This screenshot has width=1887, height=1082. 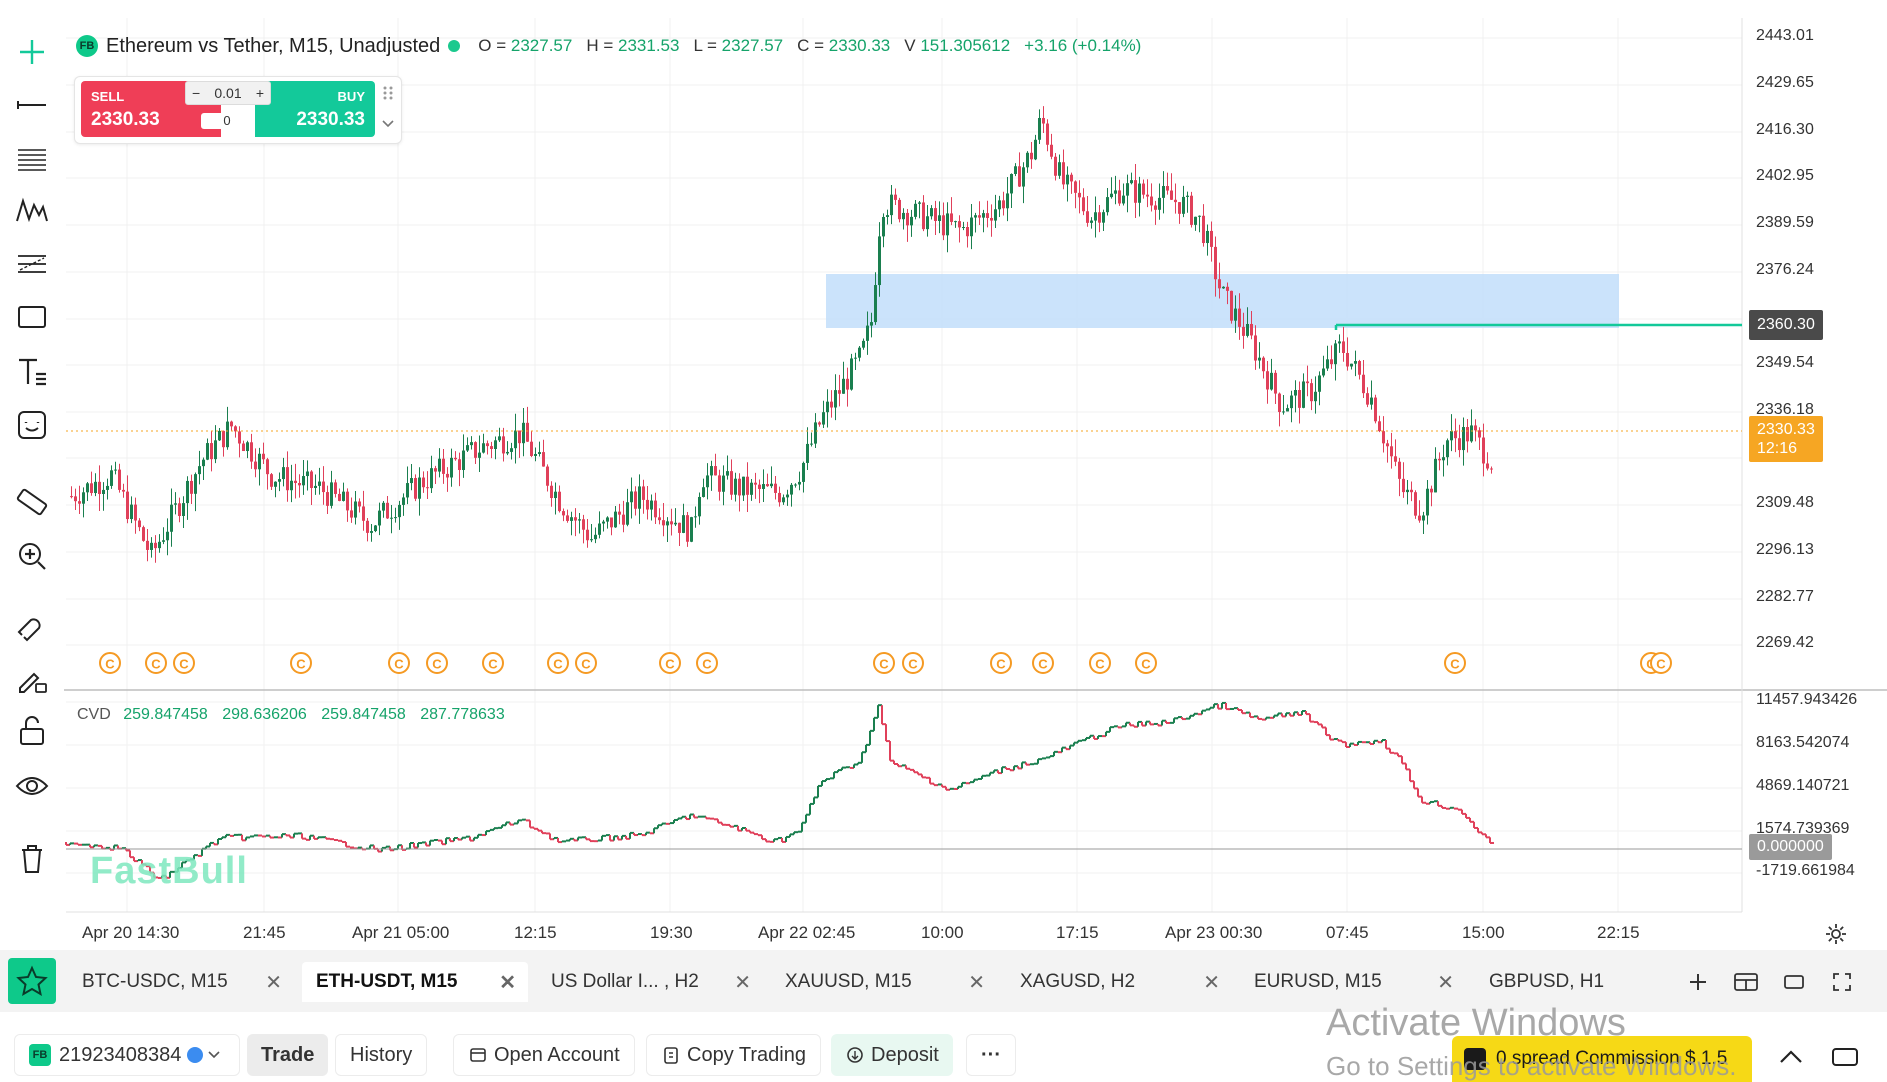 I want to click on pattern-tool, so click(x=32, y=211).